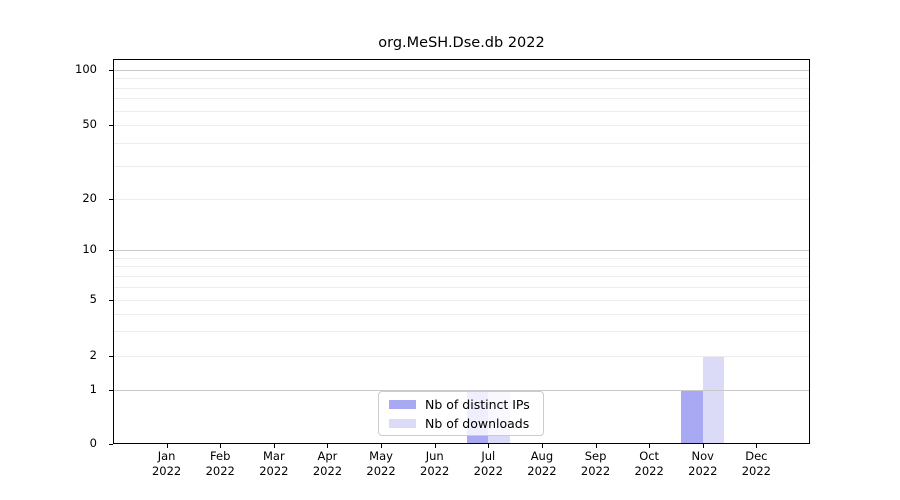 The width and height of the screenshot is (900, 500). What do you see at coordinates (328, 446) in the screenshot?
I see `x-tick-mark-apr` at bounding box center [328, 446].